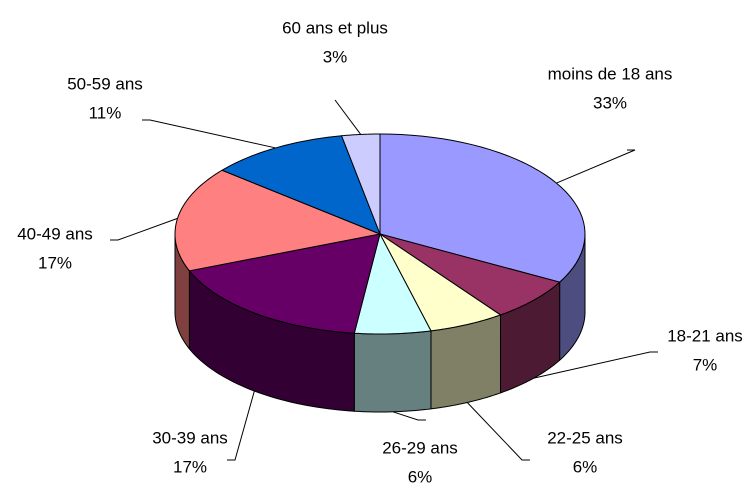  Describe the element at coordinates (610, 102) in the screenshot. I see `value-label: 33%` at that location.